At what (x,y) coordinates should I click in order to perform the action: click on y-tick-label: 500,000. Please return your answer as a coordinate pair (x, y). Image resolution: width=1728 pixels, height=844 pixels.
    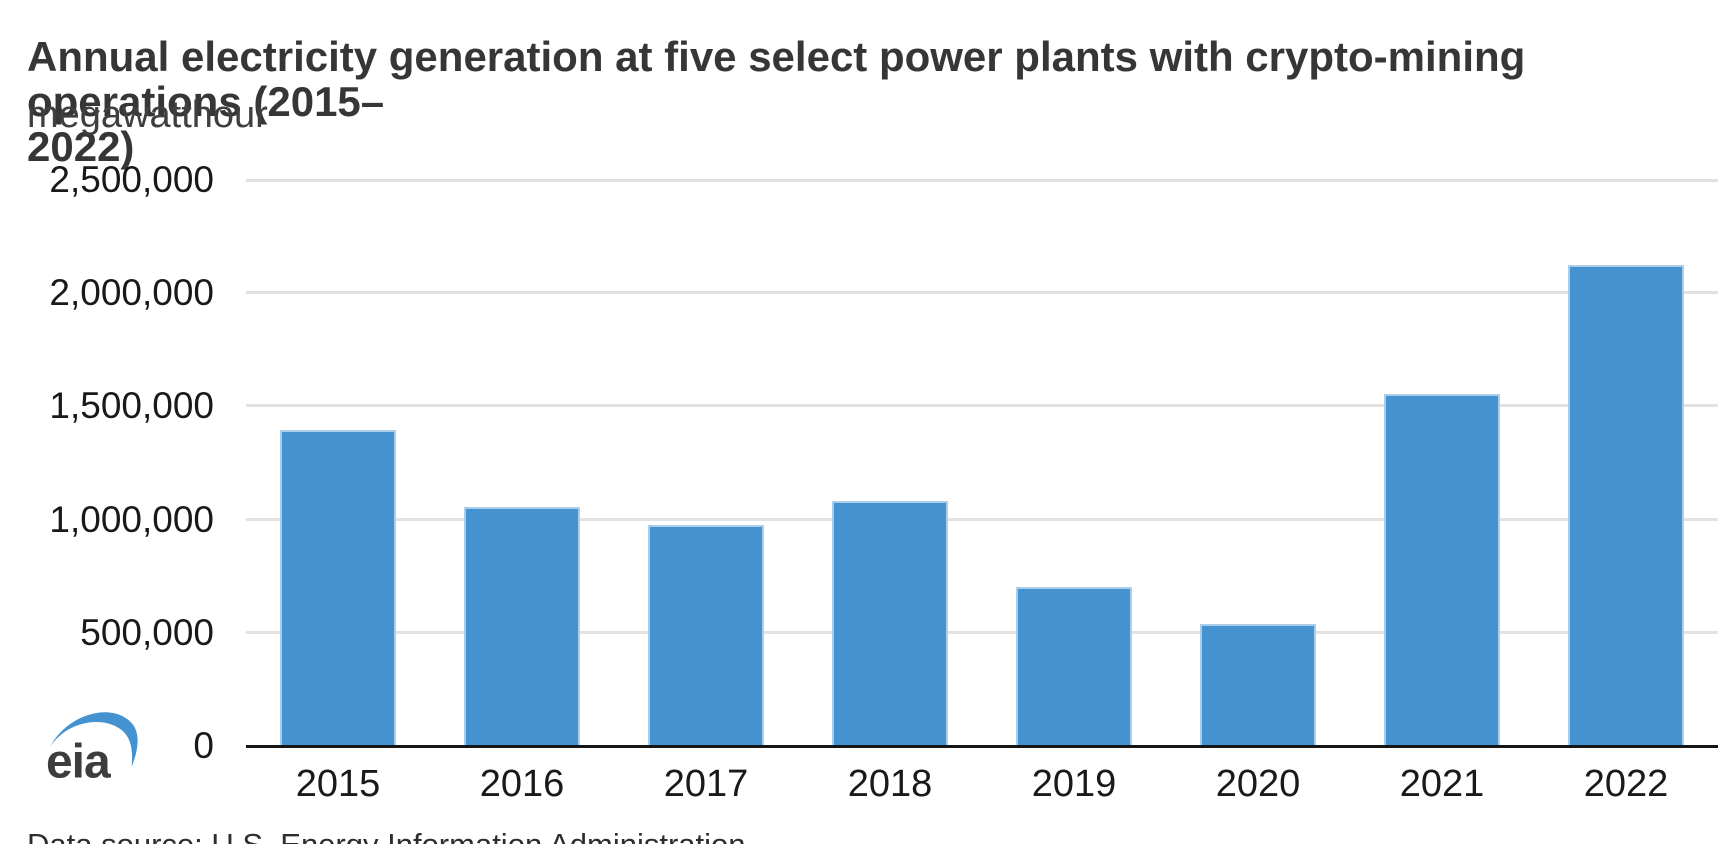
    Looking at the image, I should click on (147, 632).